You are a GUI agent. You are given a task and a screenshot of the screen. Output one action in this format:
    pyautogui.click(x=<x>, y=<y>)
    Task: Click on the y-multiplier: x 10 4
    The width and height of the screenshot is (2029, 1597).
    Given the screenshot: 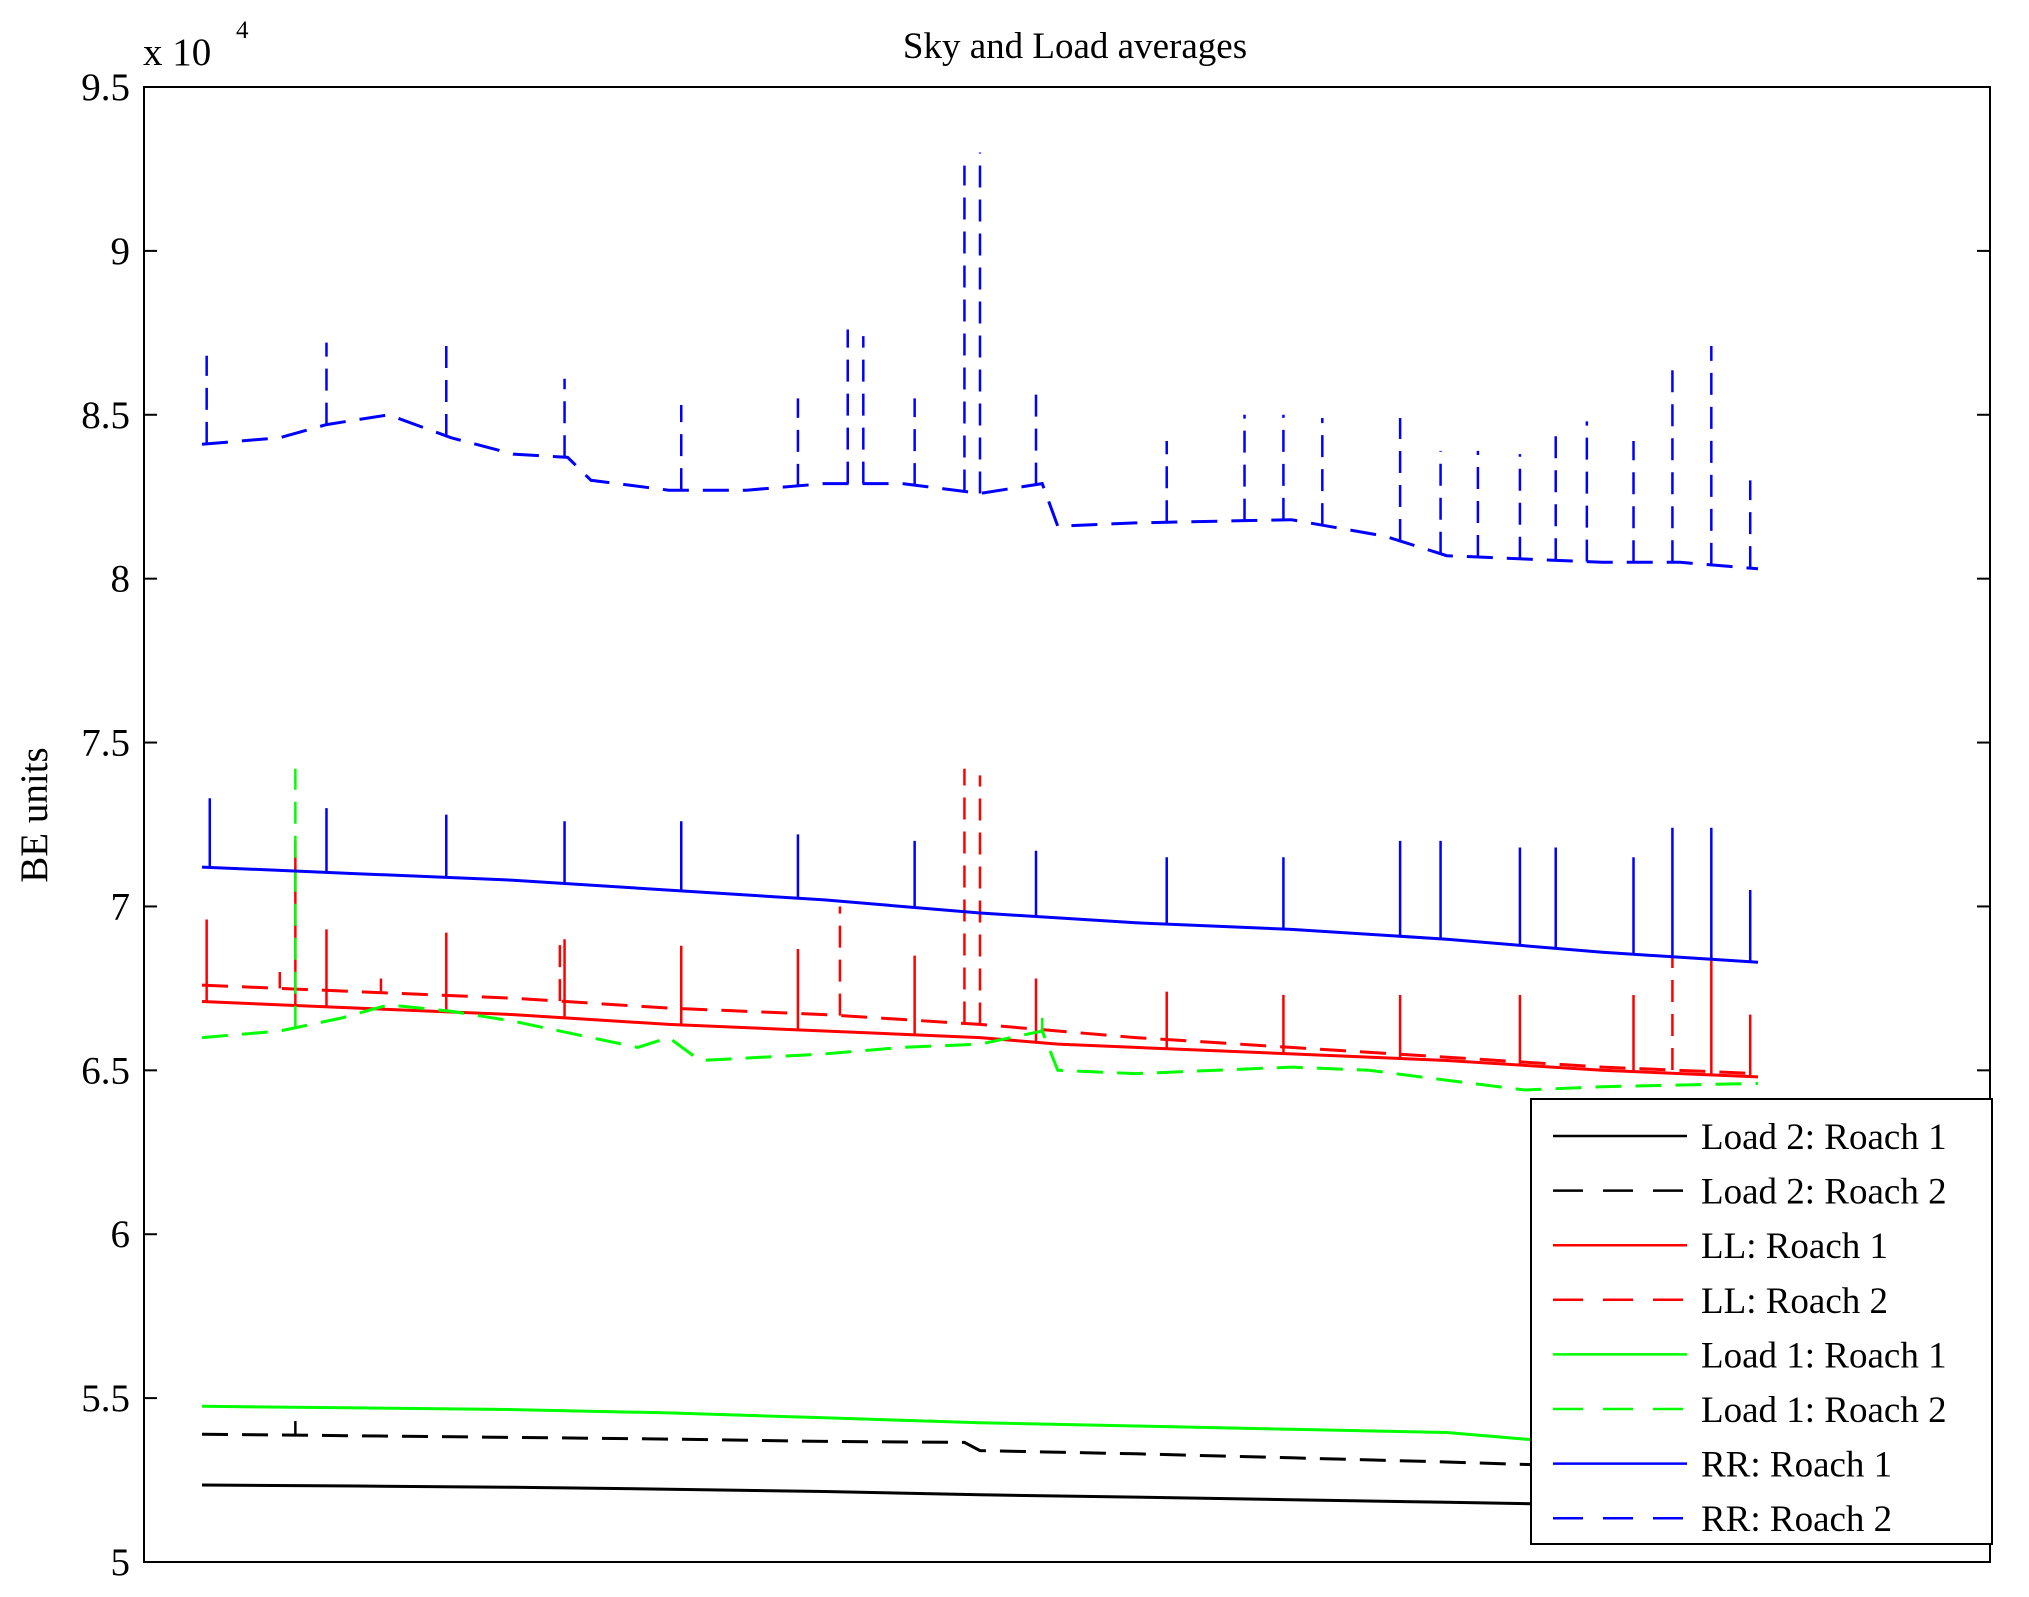 What is the action you would take?
    pyautogui.click(x=196, y=45)
    